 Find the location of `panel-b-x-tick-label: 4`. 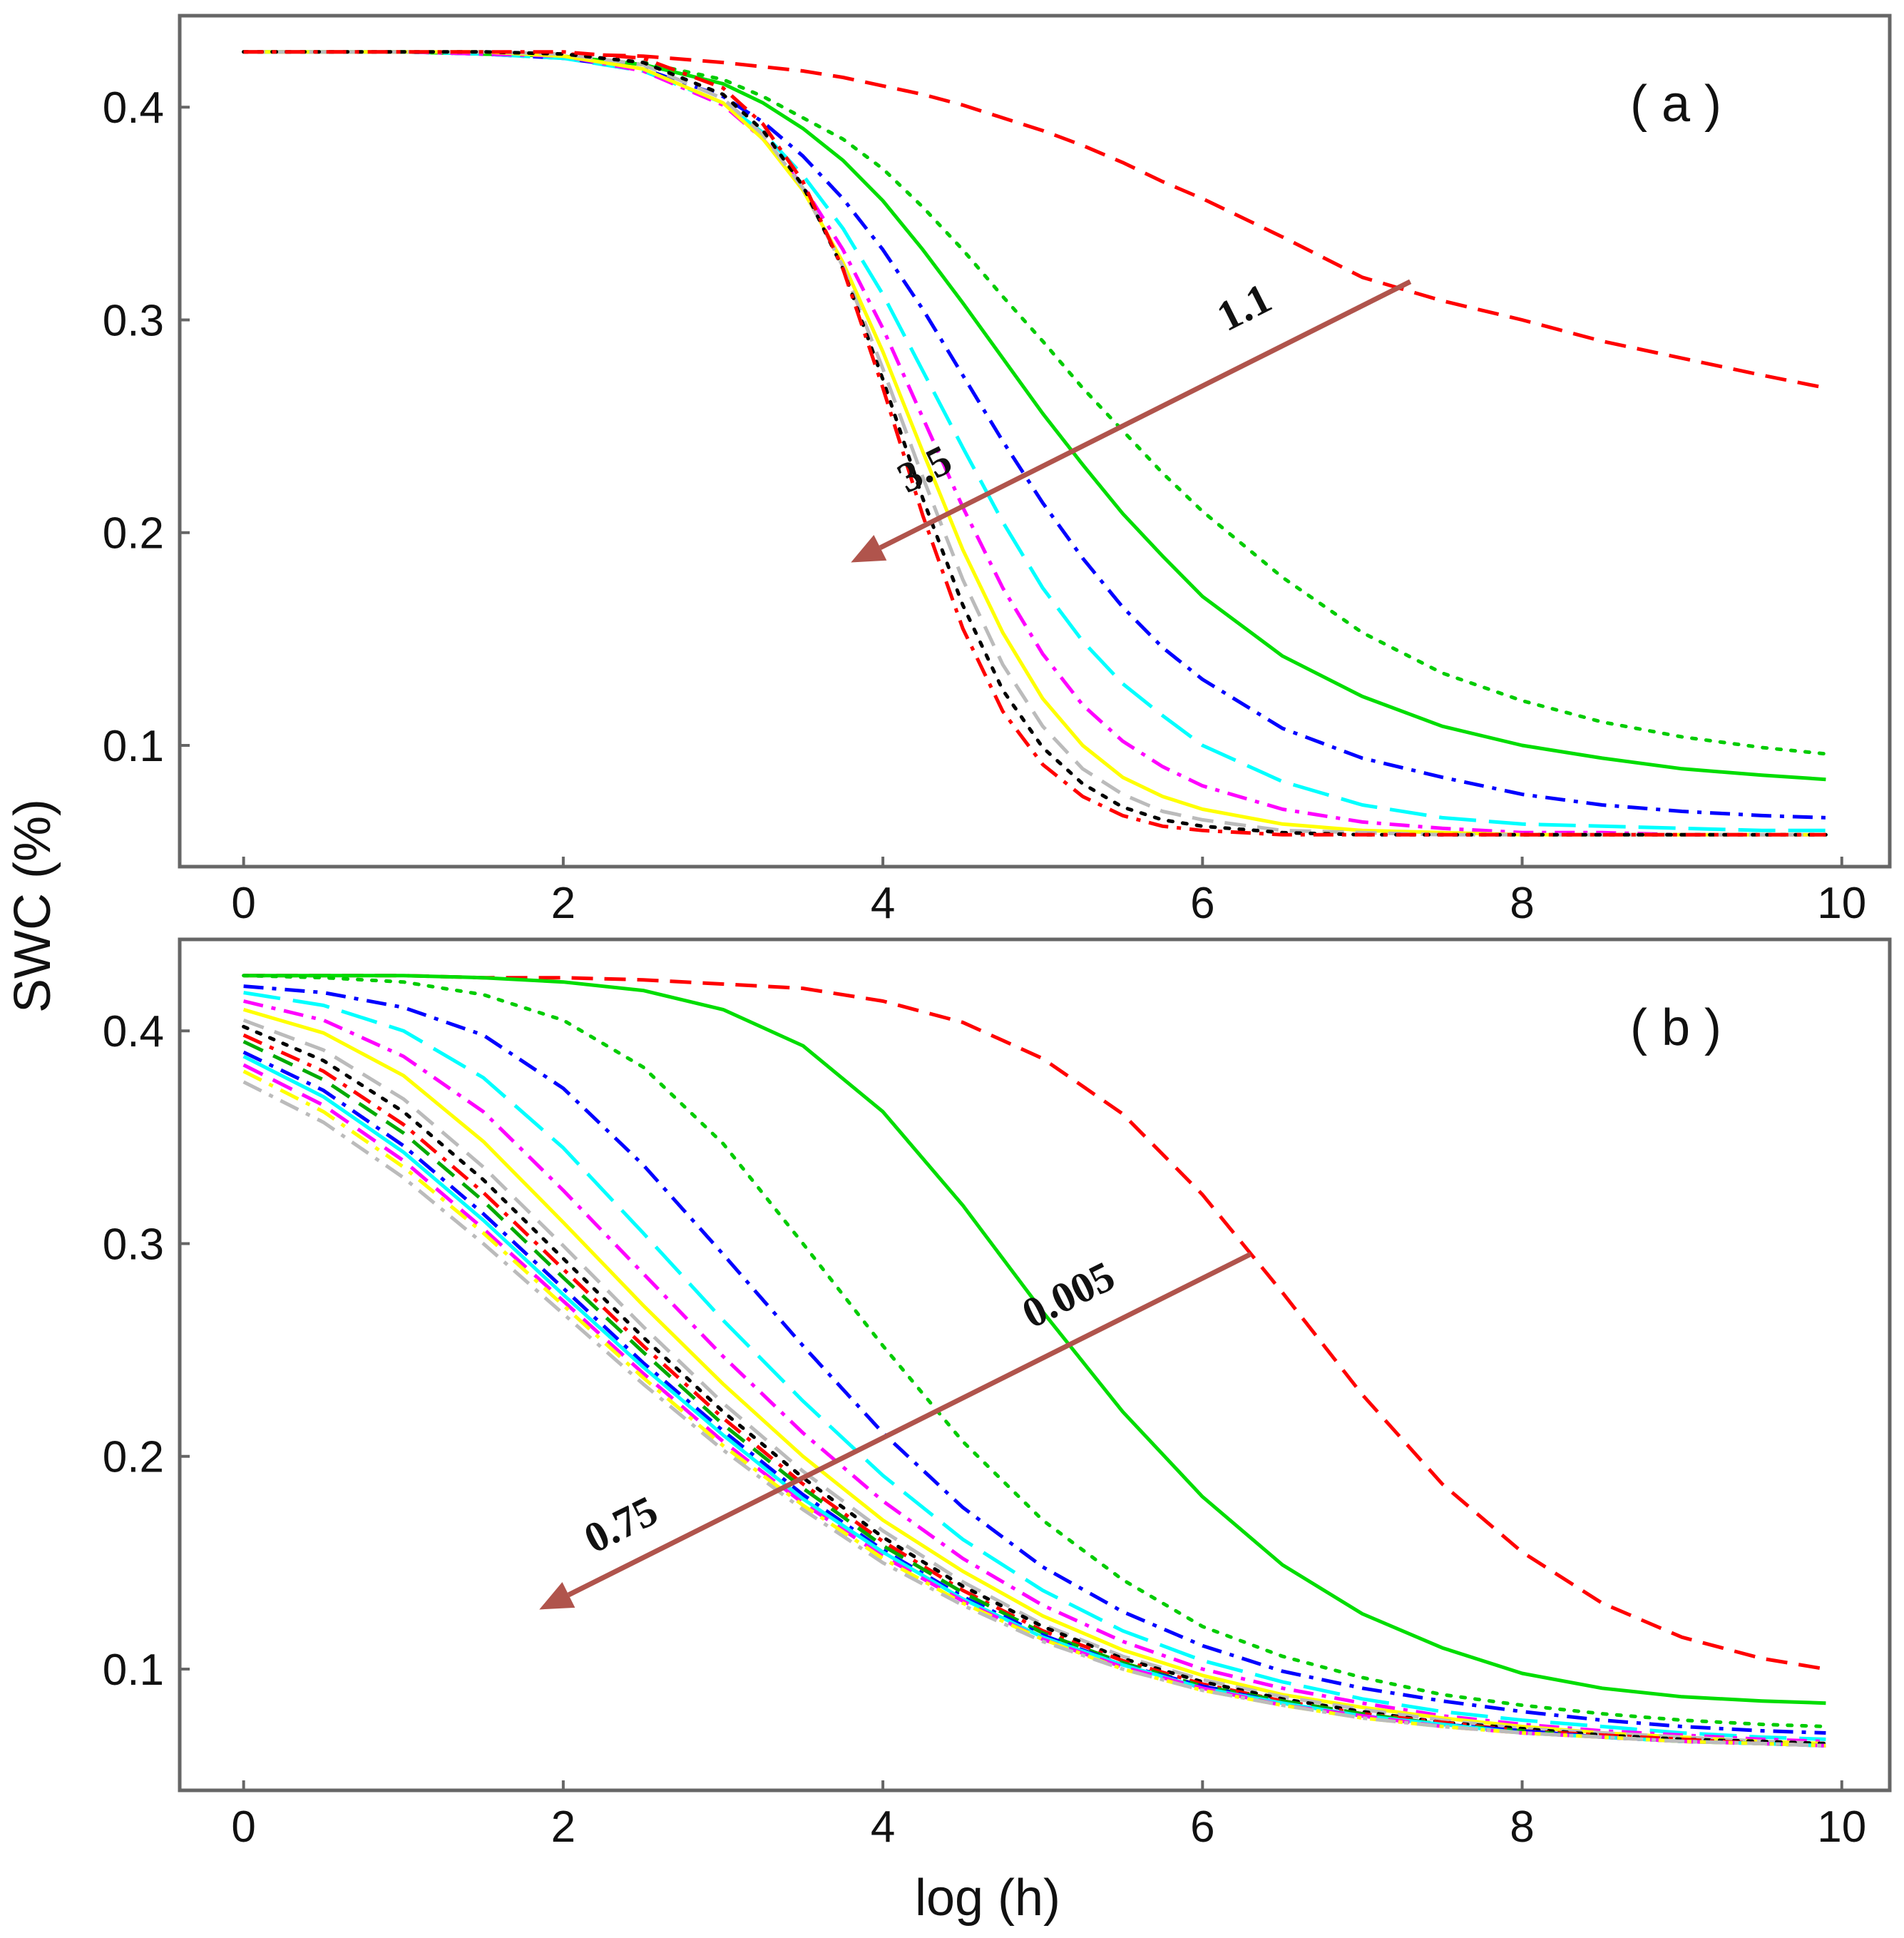

panel-b-x-tick-label: 4 is located at coordinates (883, 1827).